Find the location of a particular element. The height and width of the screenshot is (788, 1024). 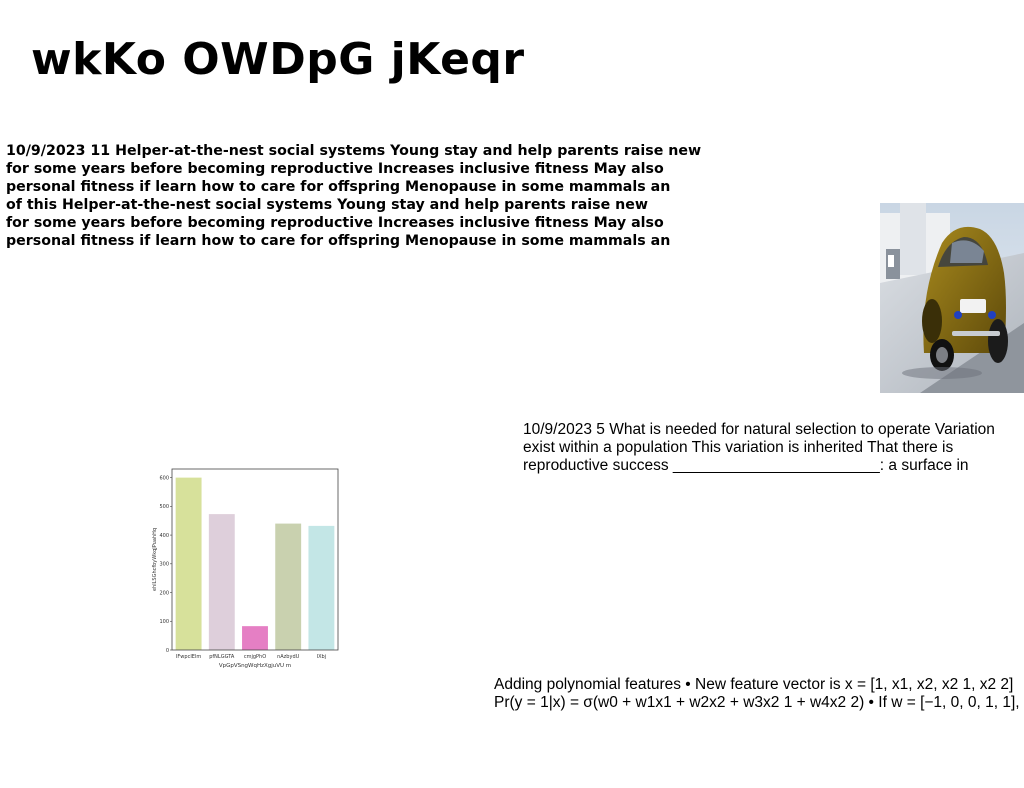

plot-frame is located at coordinates (255, 559).